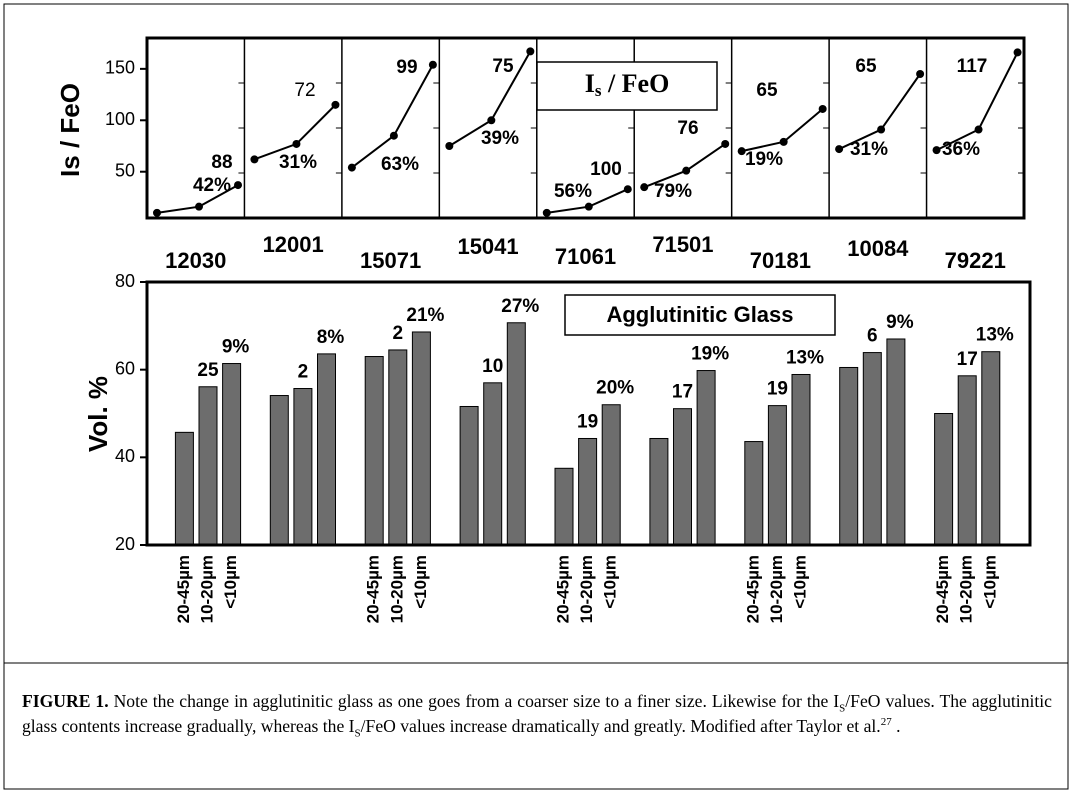 The height and width of the screenshot is (793, 1074). What do you see at coordinates (590, 83) in the screenshot?
I see `legend-text: I` at bounding box center [590, 83].